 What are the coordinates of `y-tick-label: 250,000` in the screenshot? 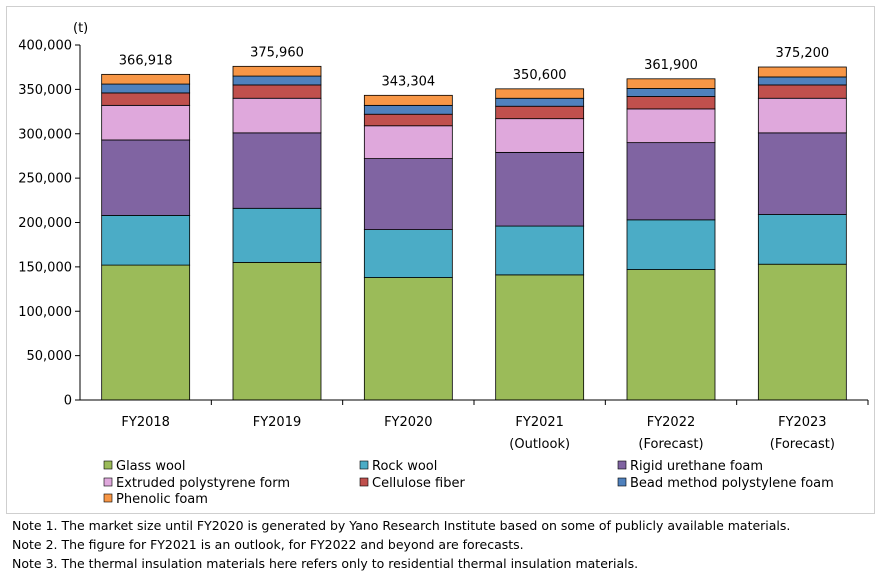 It's located at (45, 179).